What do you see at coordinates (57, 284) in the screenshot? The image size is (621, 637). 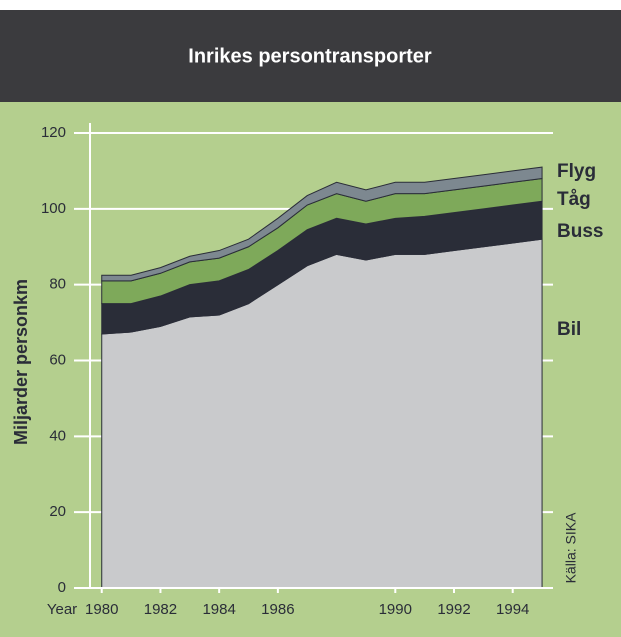 I see `y-tick-label: 80` at bounding box center [57, 284].